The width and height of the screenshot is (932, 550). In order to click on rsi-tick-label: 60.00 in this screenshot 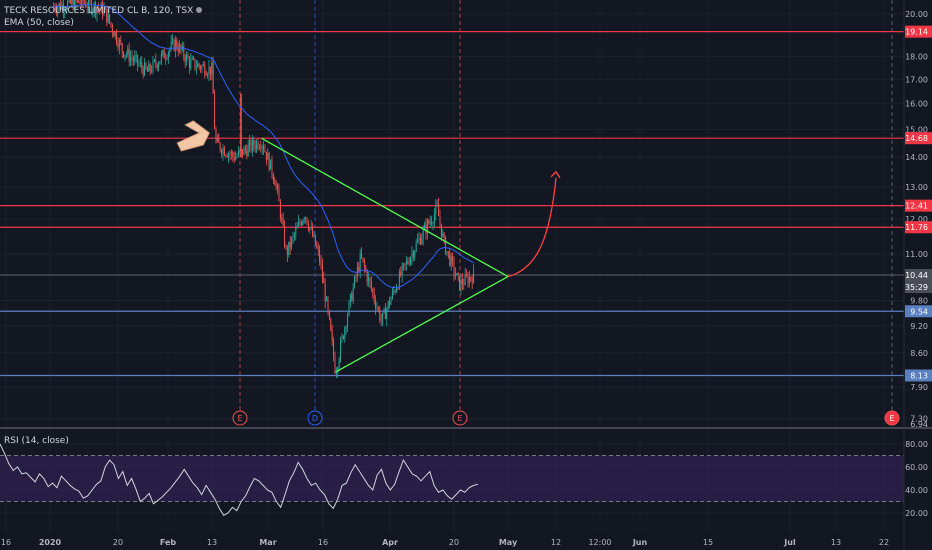, I will do `click(916, 467)`.